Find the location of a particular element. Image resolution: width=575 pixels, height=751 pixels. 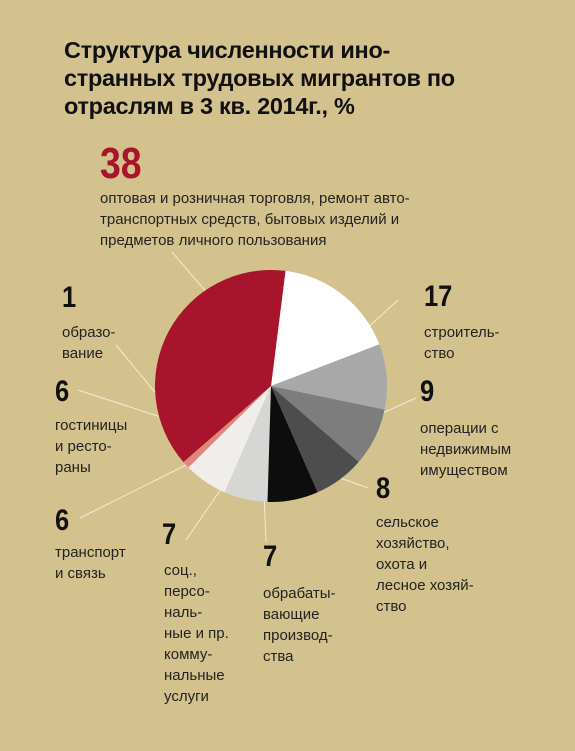

slice-value-label: 17 is located at coordinates (438, 296).